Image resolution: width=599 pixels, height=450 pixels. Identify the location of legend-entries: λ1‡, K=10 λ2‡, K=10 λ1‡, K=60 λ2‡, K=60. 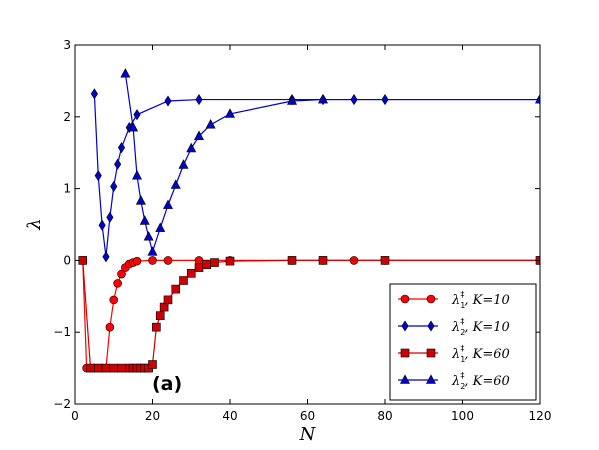
(454, 340).